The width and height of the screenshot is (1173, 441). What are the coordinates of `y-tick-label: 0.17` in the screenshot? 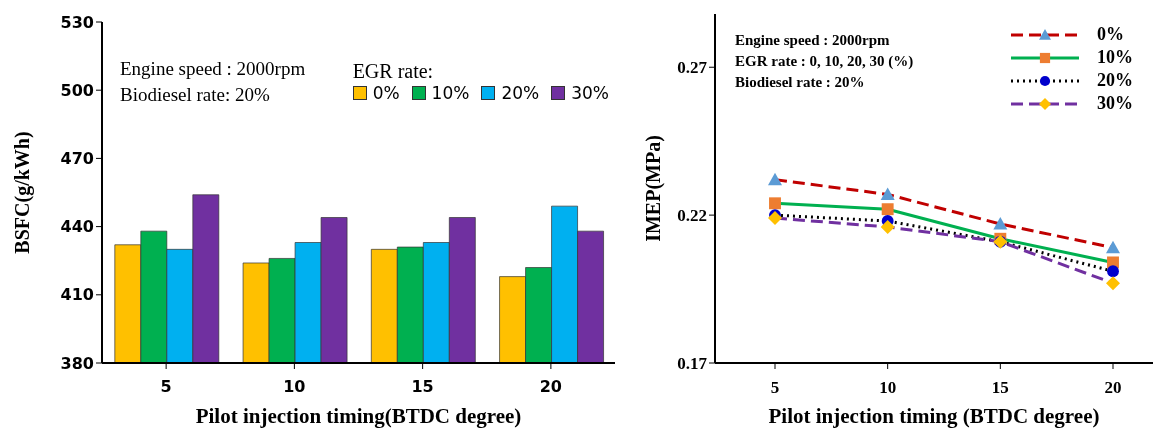 It's located at (692, 364).